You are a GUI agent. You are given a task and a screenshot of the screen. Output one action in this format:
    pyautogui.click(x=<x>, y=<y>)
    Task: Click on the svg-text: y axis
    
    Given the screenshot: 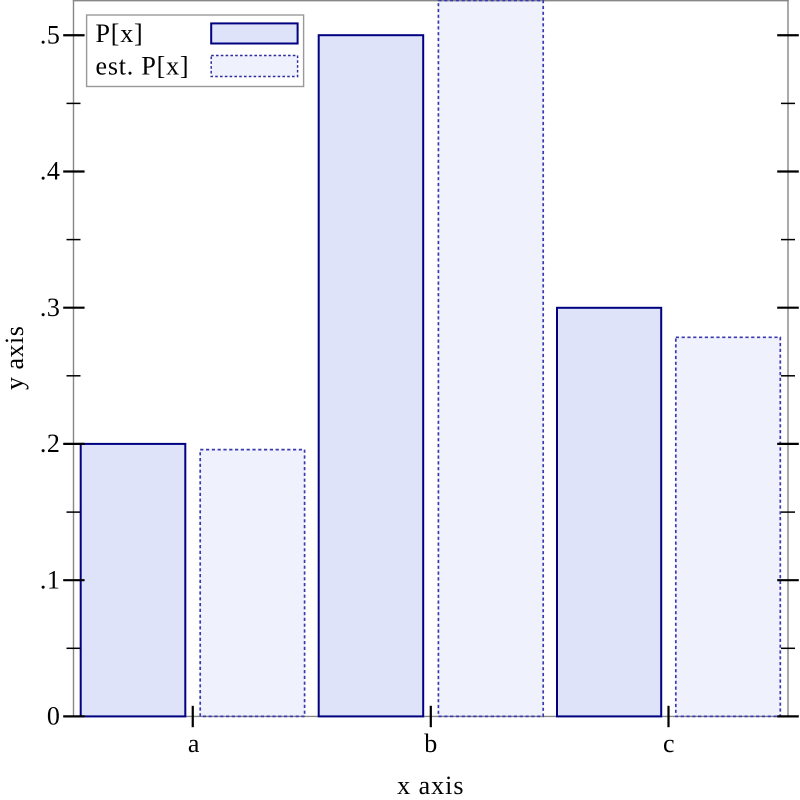 What is the action you would take?
    pyautogui.click(x=14, y=358)
    